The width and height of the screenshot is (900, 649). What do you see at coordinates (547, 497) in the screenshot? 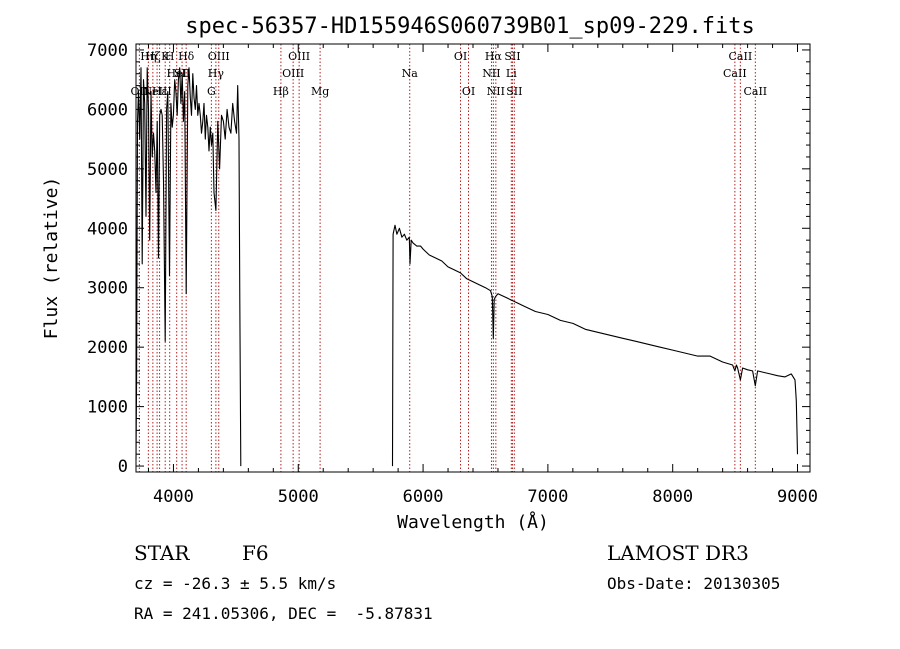
I see `x-tick-label: 7000` at bounding box center [547, 497].